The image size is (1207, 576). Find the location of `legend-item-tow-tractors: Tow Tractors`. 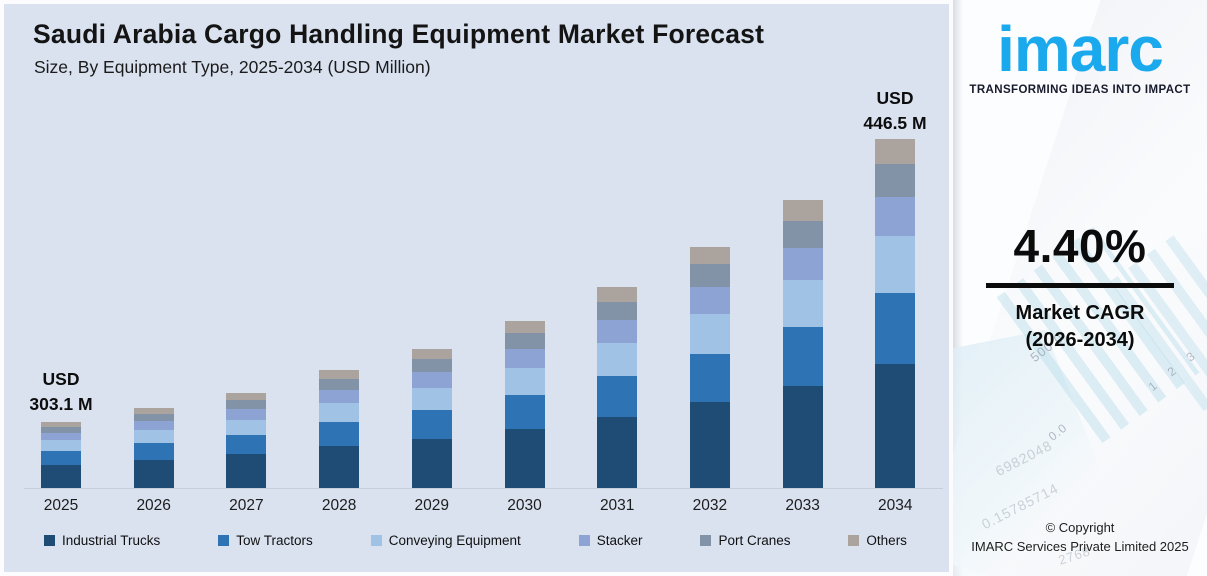

legend-item-tow-tractors: Tow Tractors is located at coordinates (265, 540).